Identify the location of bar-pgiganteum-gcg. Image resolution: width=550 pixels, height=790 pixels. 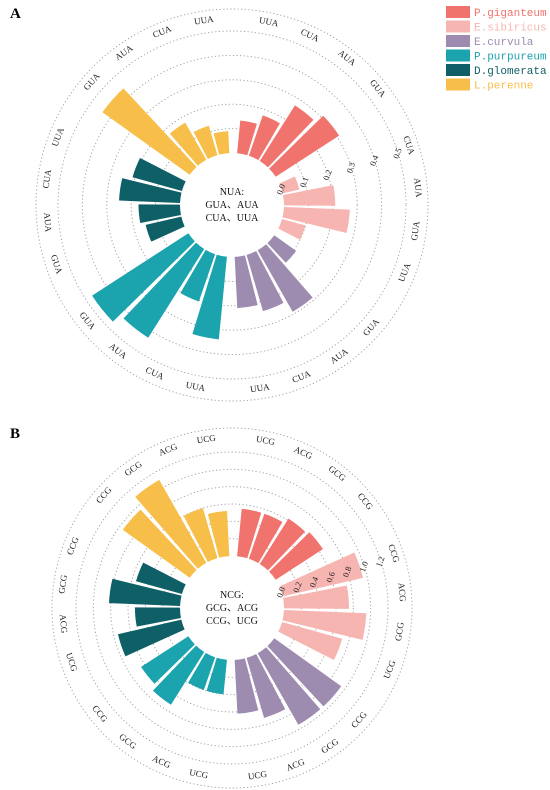
(282, 544).